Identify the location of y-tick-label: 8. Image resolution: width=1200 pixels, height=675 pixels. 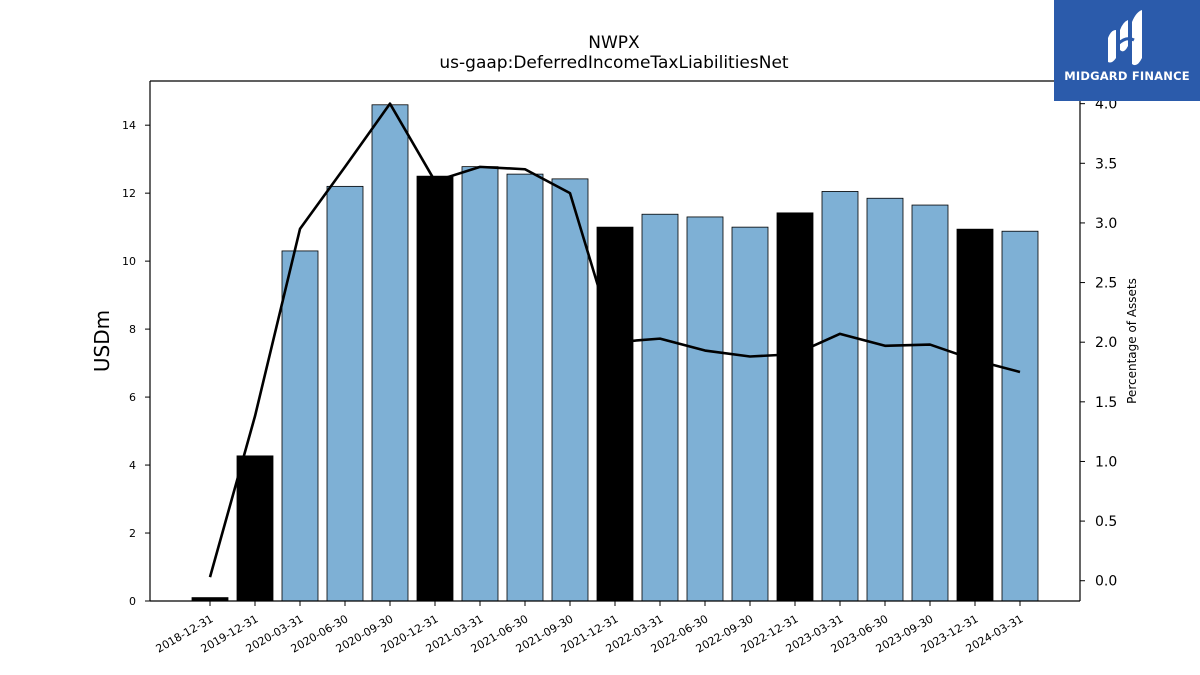
(132, 329).